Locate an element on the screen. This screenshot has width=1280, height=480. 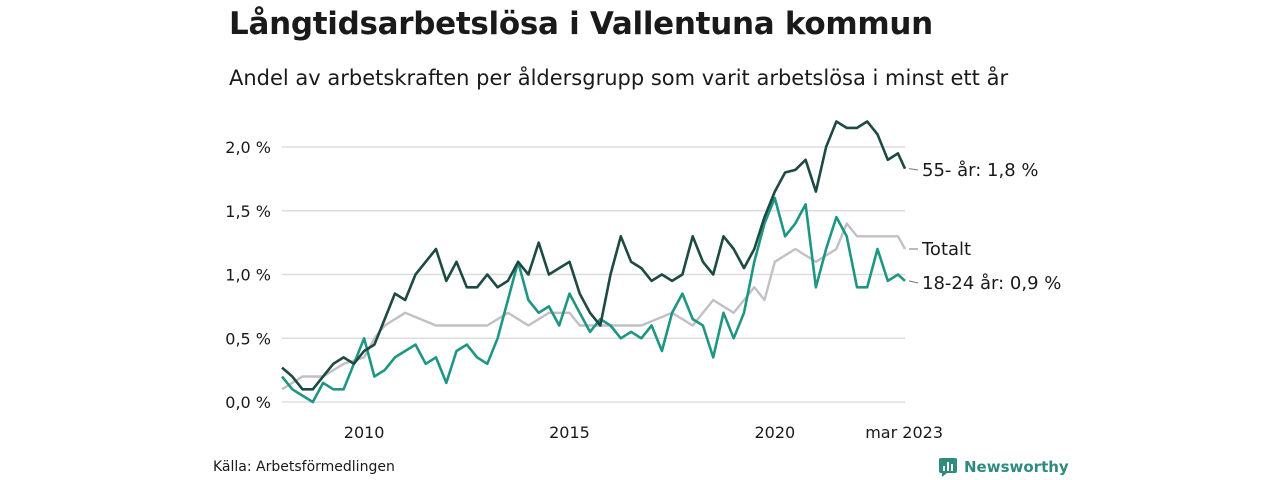
y-axis-labels: 0,0 % 0,5 % 1,0 % 1,5 % 2,0 % is located at coordinates (248, 275).